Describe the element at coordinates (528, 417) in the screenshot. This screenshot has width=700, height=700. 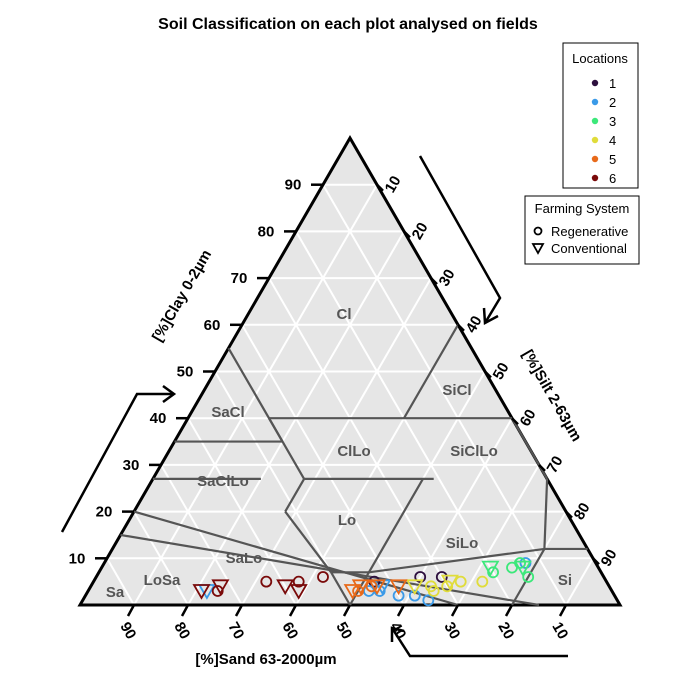
I see `silt-tick-label: 60` at that location.